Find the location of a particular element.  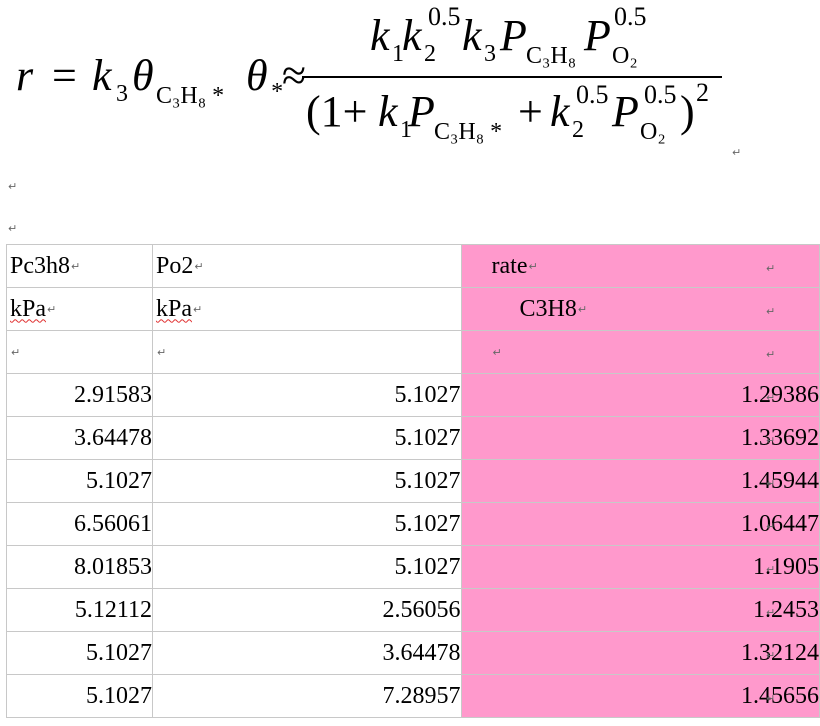

header-row: ↵ ↵ ↵ is located at coordinates (413, 352).